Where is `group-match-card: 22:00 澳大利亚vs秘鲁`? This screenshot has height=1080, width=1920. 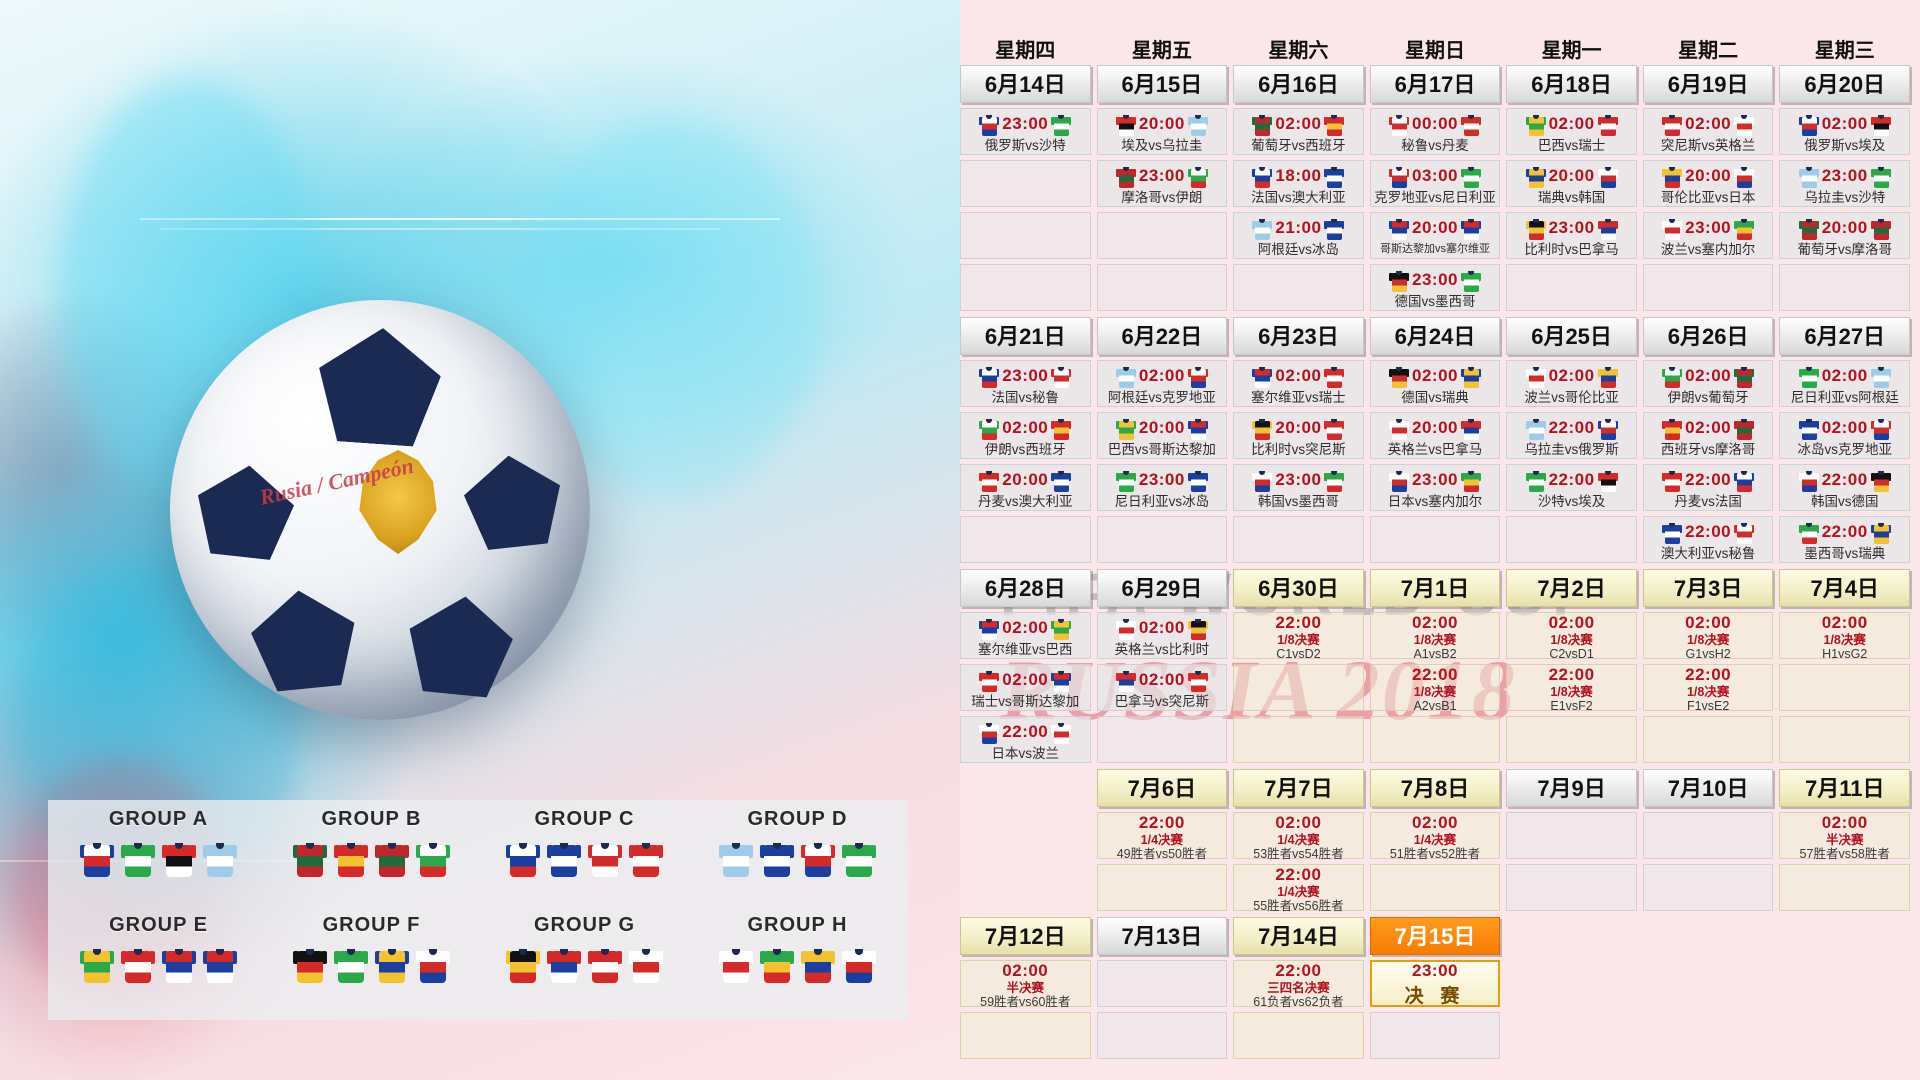
group-match-card: 22:00 澳大利亚vs秘鲁 is located at coordinates (1708, 539).